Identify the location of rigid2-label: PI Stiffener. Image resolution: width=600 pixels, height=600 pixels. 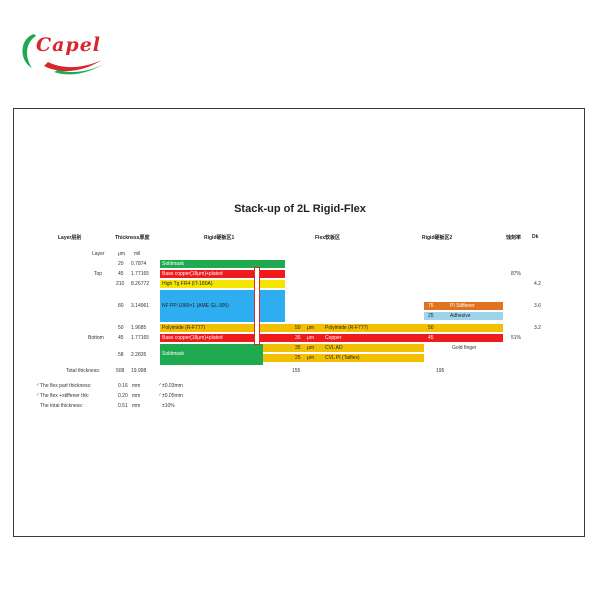
(462, 306).